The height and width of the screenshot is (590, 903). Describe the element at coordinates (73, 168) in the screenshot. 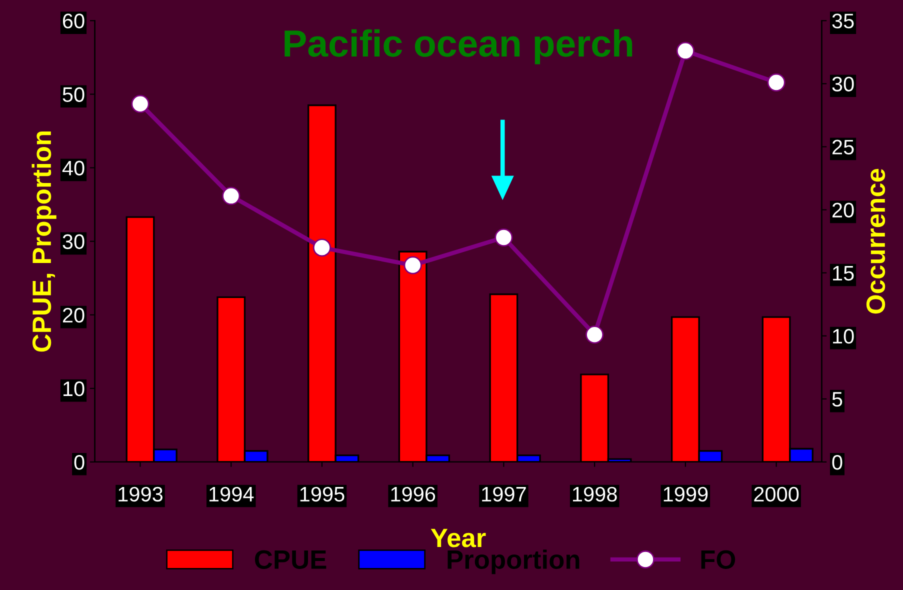

I see `y-tick-label: 40` at that location.